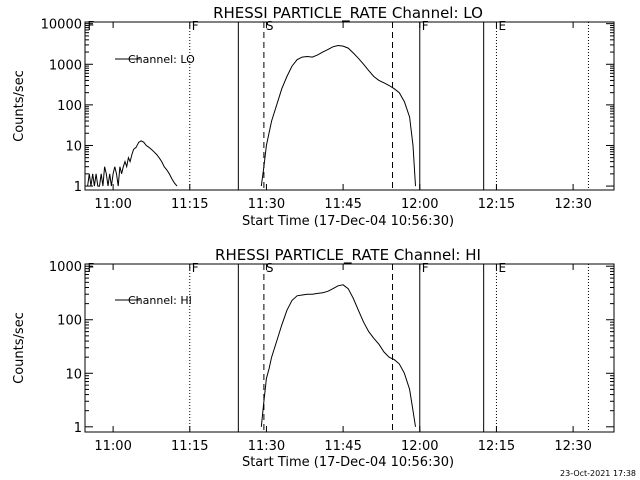 Image resolution: width=640 pixels, height=480 pixels. Describe the element at coordinates (348, 255) in the screenshot. I see `panel-title: RHESSI PARTICLE_RATE Channel: HI` at that location.